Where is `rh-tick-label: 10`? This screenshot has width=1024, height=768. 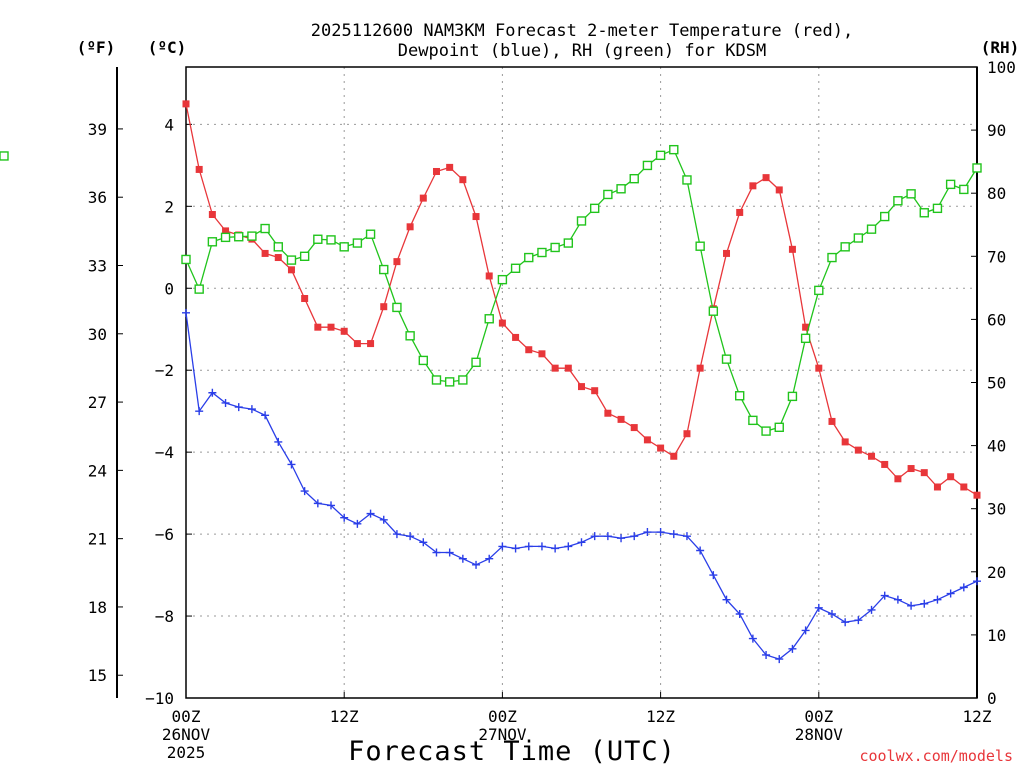 rh-tick-label: 10 is located at coordinates (996, 635).